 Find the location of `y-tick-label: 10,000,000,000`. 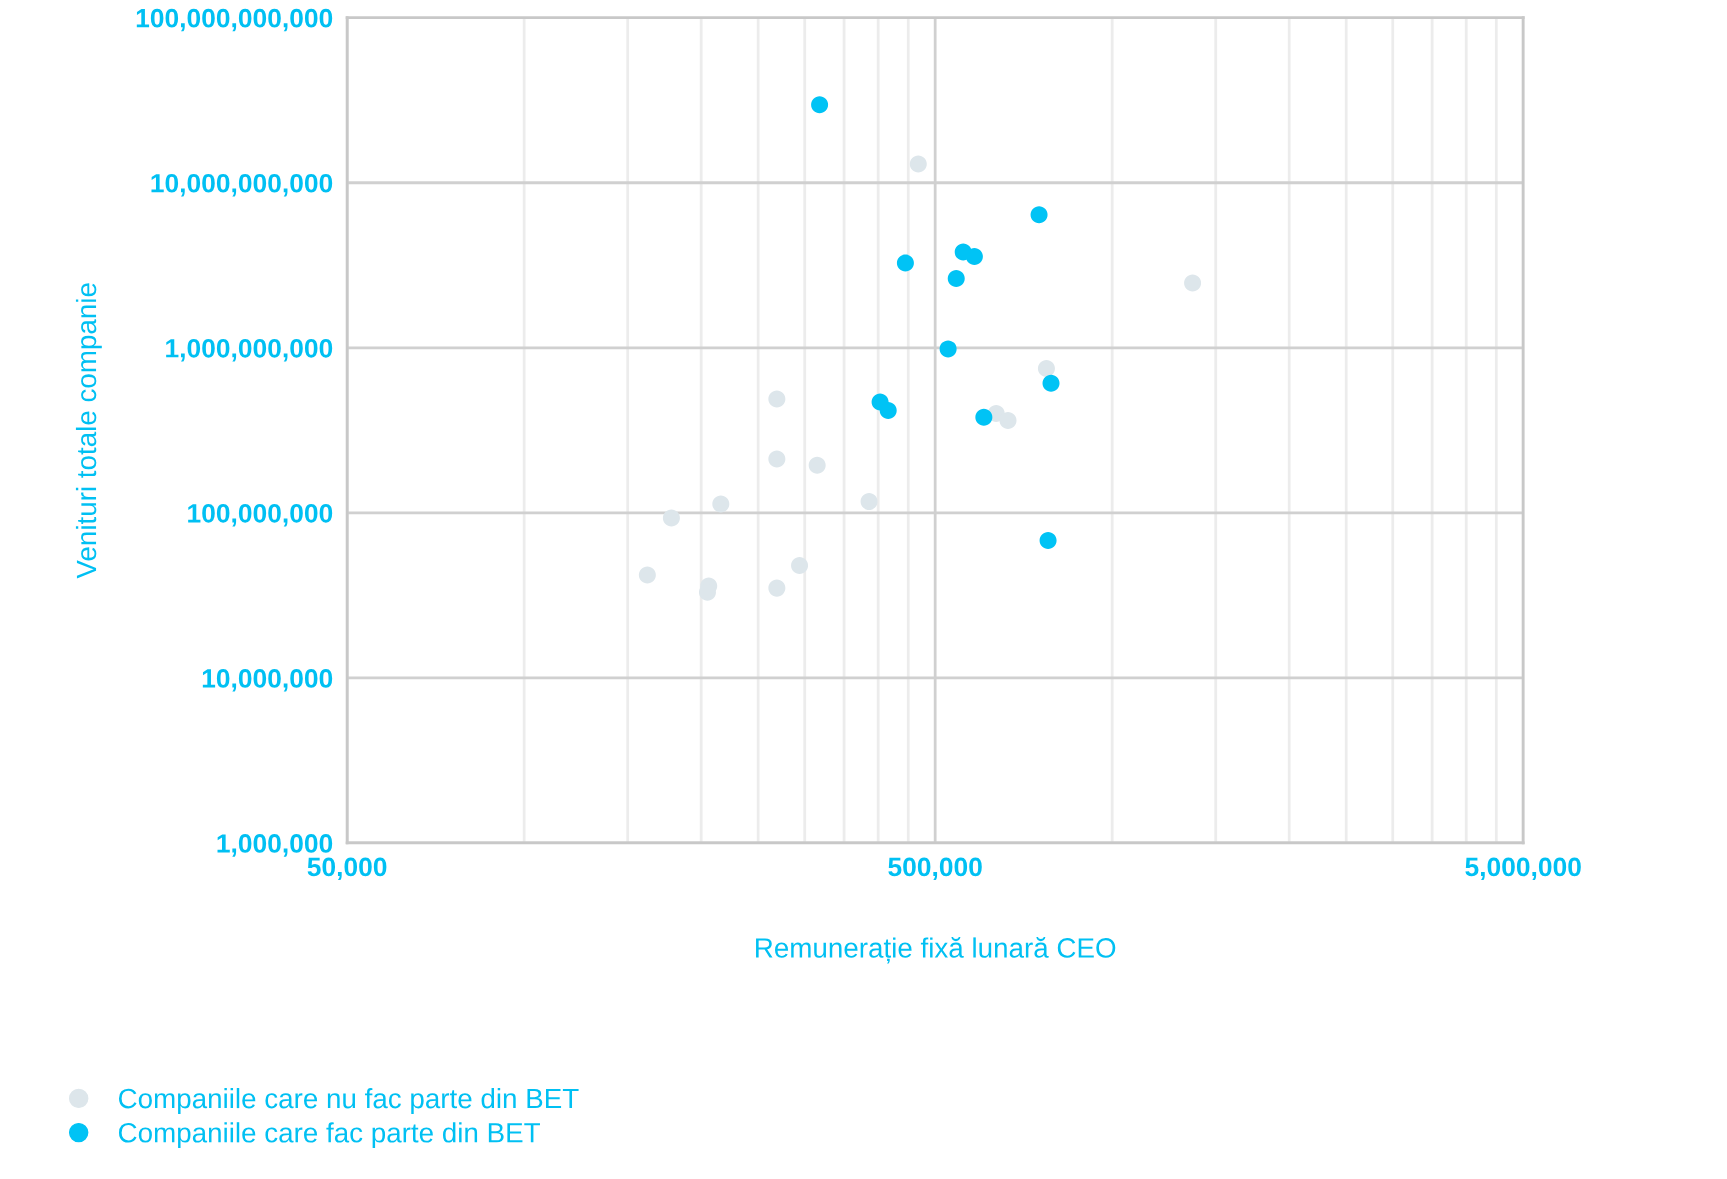

y-tick-label: 10,000,000,000 is located at coordinates (242, 185).